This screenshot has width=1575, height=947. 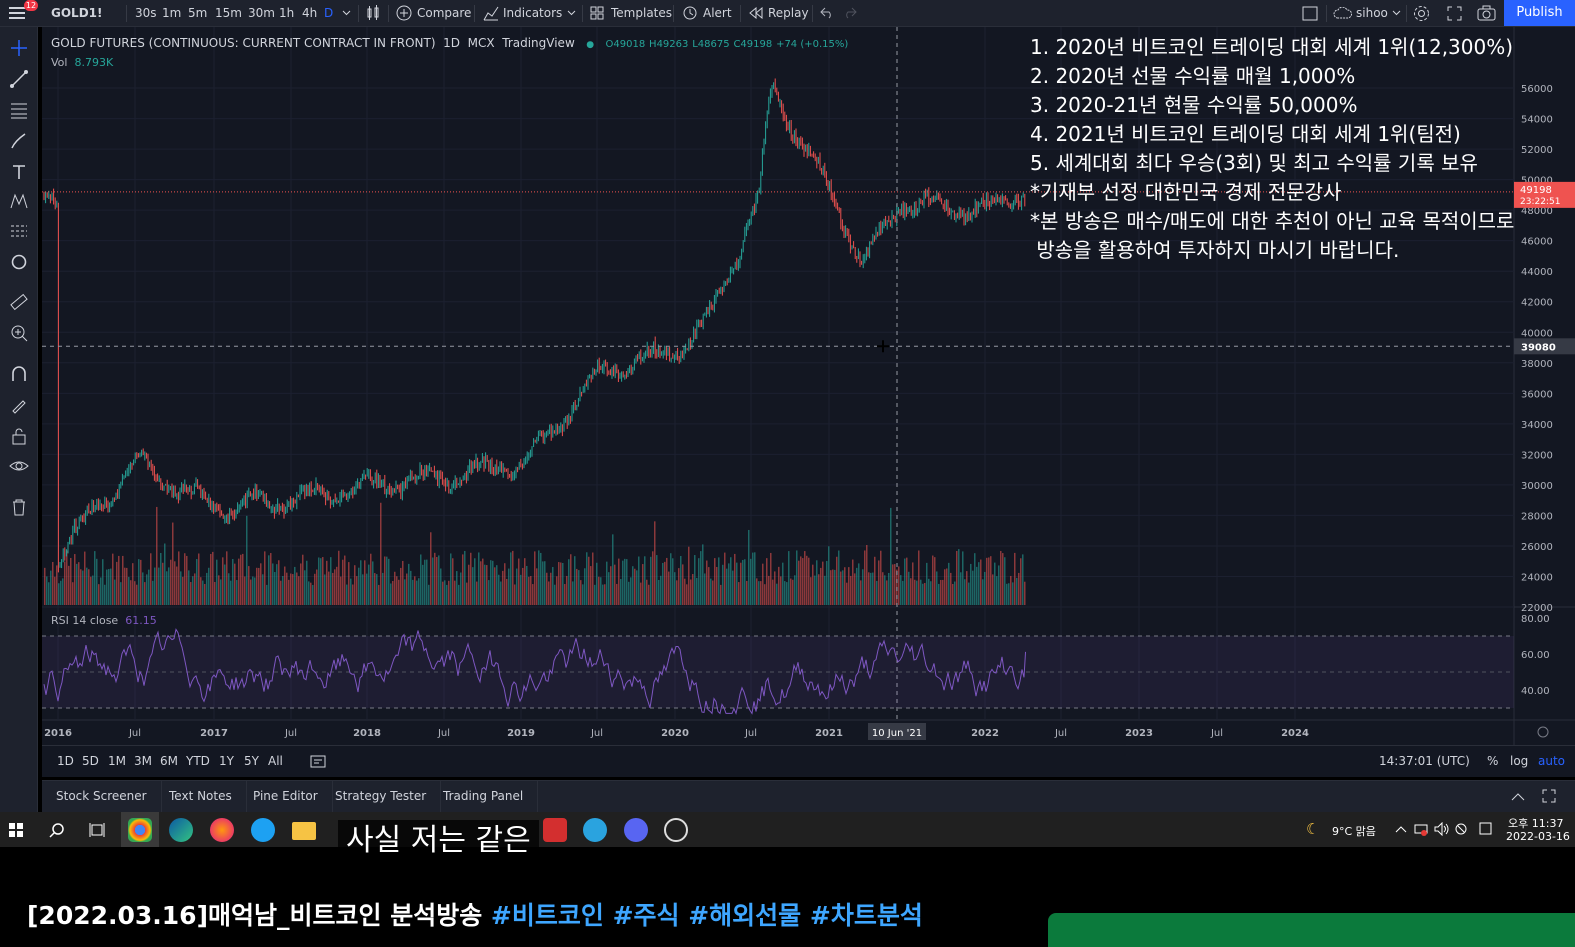 What do you see at coordinates (19, 79) in the screenshot?
I see `trend-line-icon` at bounding box center [19, 79].